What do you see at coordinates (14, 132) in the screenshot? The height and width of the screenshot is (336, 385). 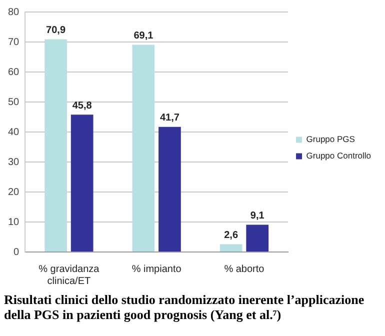 I see `y-tick-label: 40` at bounding box center [14, 132].